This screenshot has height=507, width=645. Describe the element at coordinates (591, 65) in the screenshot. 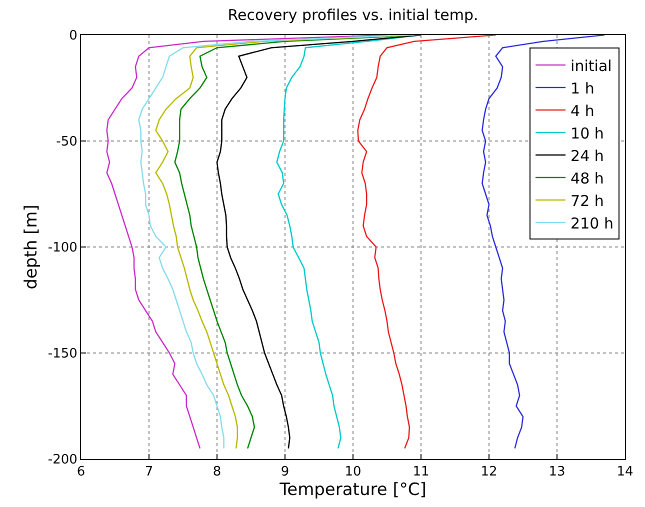

I see `legend-label: initial` at that location.